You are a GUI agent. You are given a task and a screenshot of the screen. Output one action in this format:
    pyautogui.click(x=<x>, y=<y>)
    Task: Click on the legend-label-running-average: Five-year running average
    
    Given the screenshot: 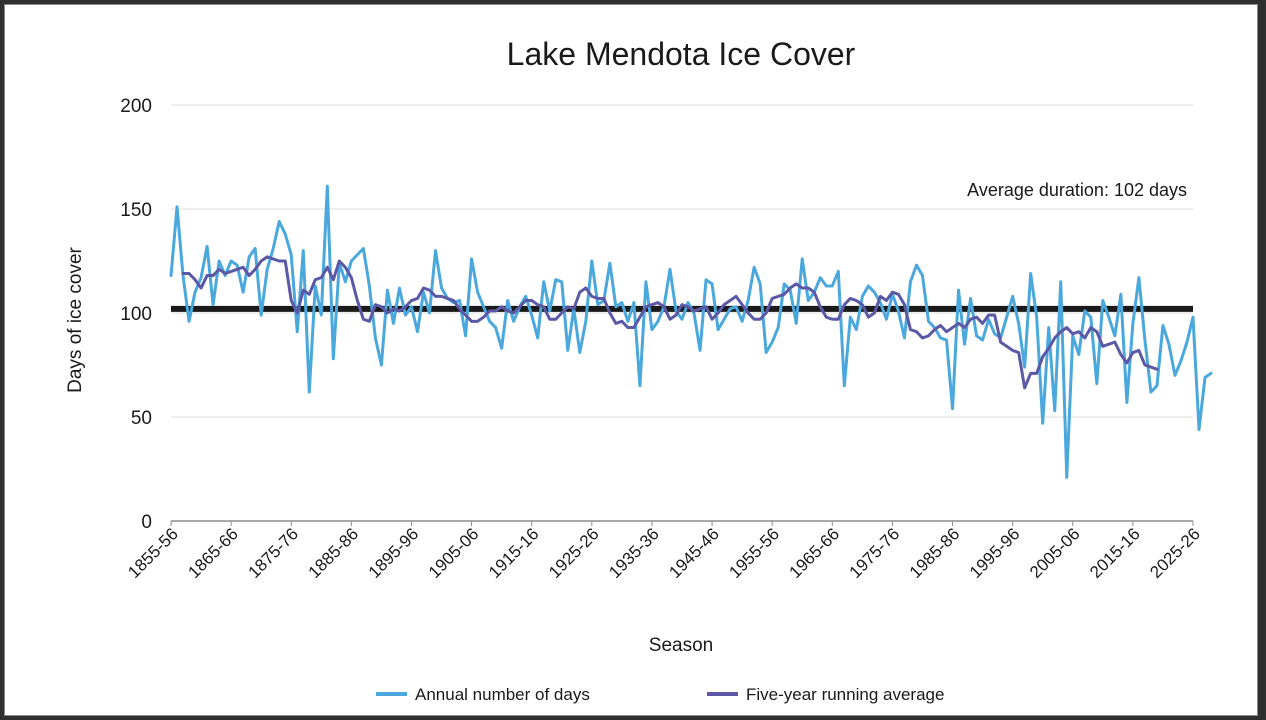 What is the action you would take?
    pyautogui.click(x=845, y=694)
    